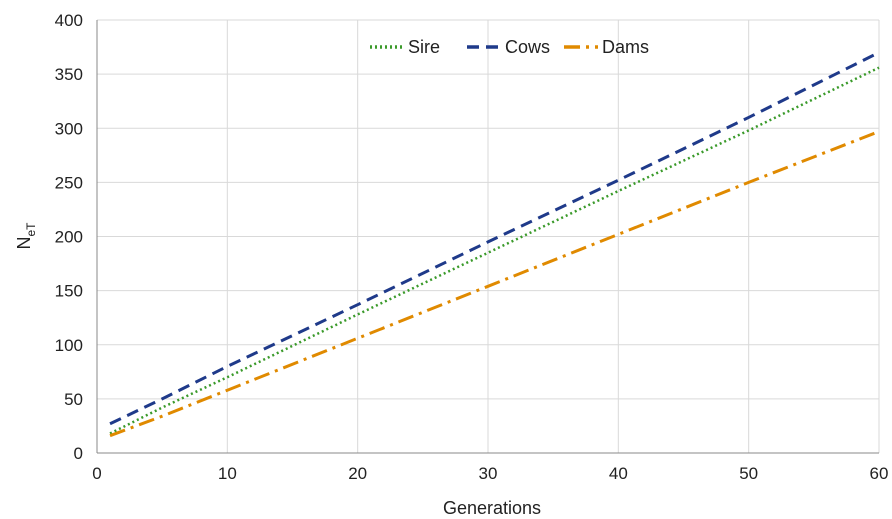  I want to click on x-tick-label: 0, so click(96, 473).